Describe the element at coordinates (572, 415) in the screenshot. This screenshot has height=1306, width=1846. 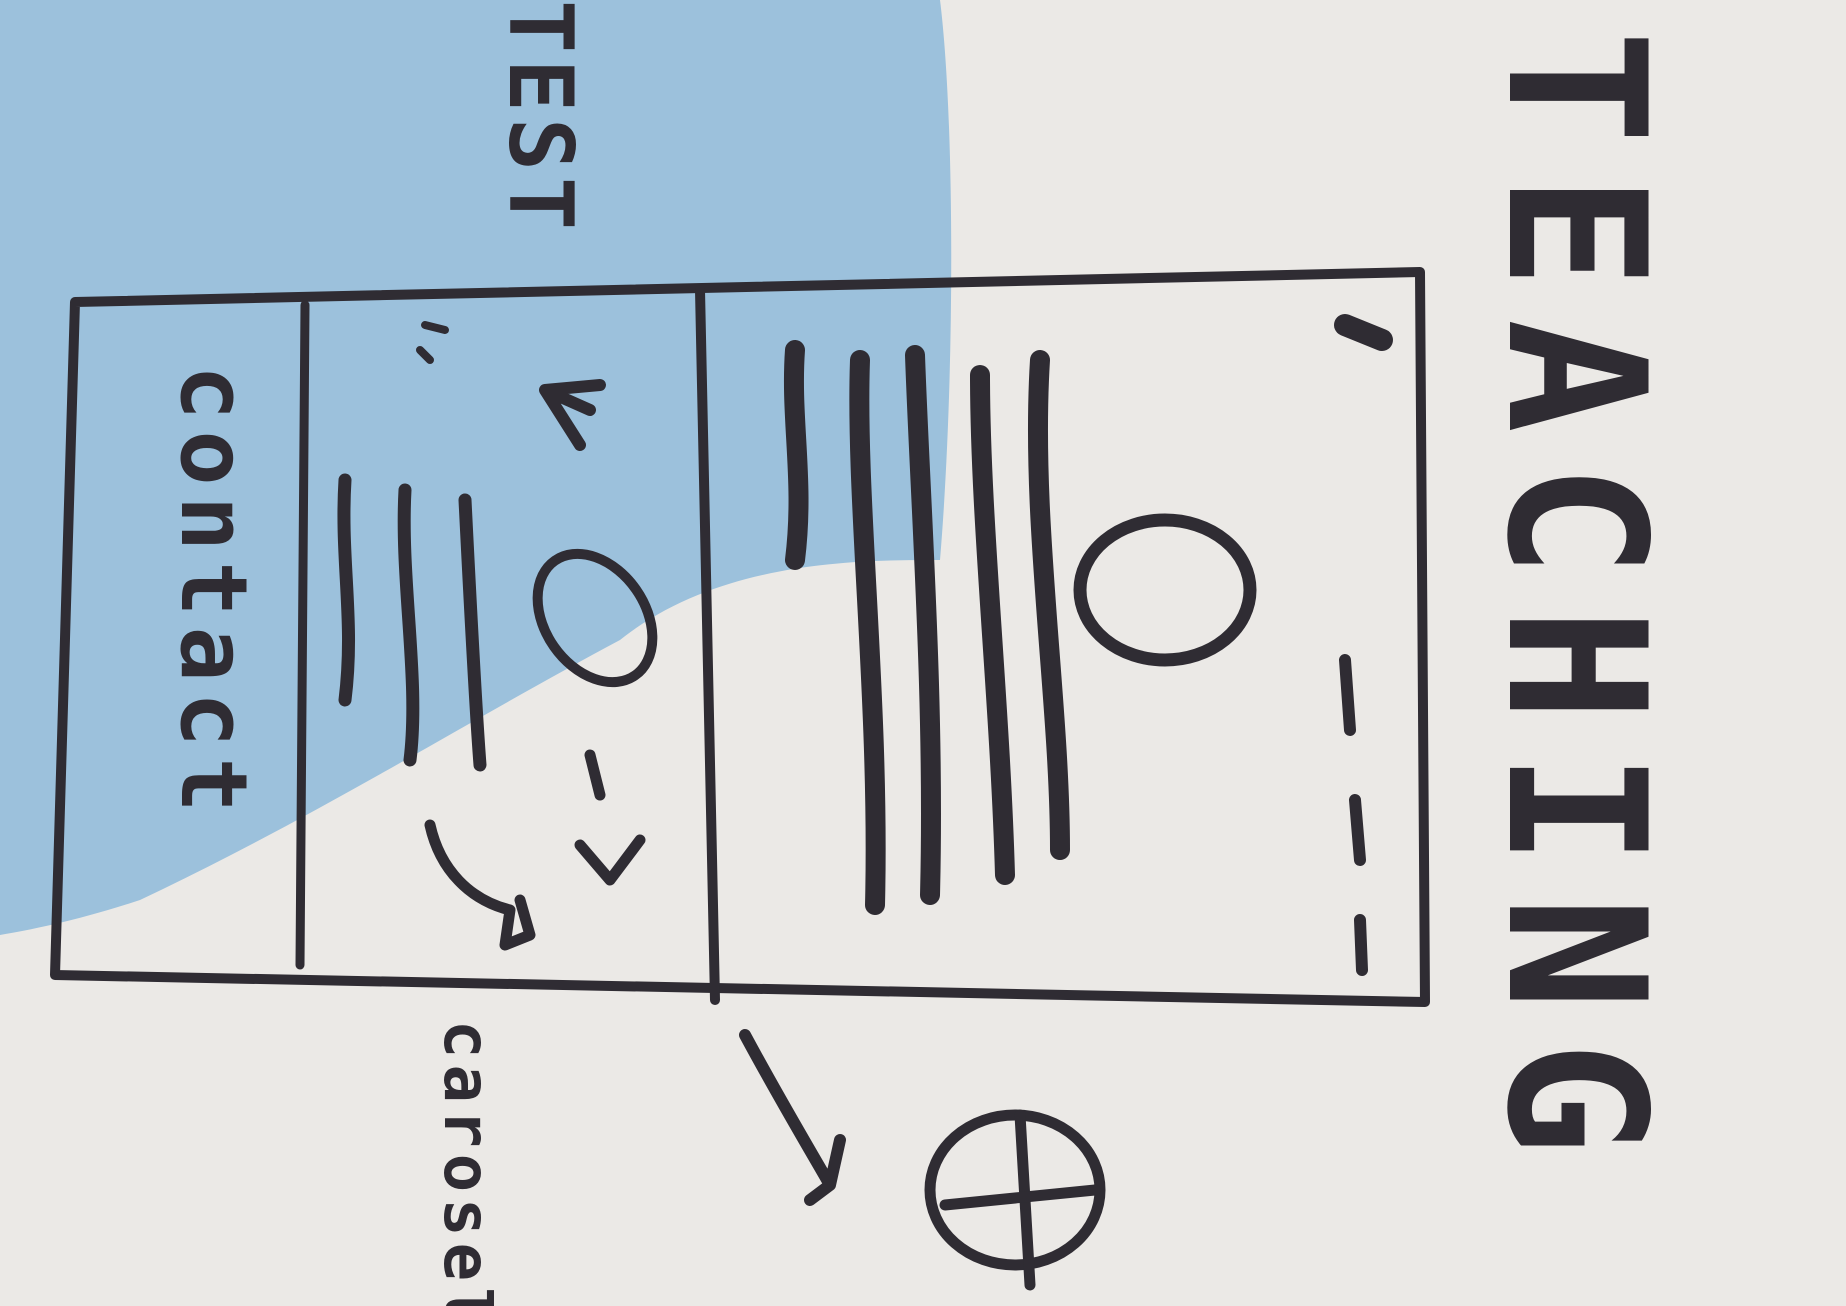
I see `left-arrow-icon` at that location.